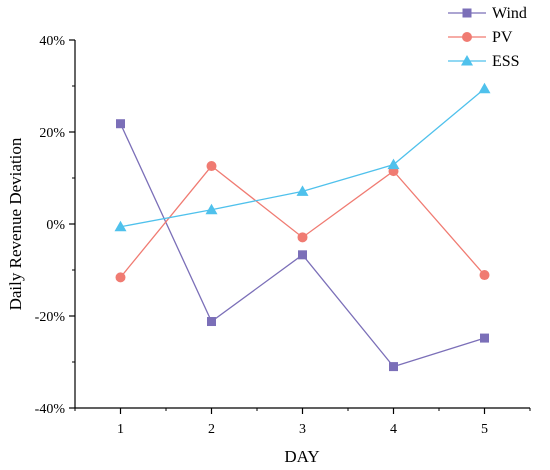 The width and height of the screenshot is (550, 470). What do you see at coordinates (50, 317) in the screenshot?
I see `y-tick-label: -20%` at bounding box center [50, 317].